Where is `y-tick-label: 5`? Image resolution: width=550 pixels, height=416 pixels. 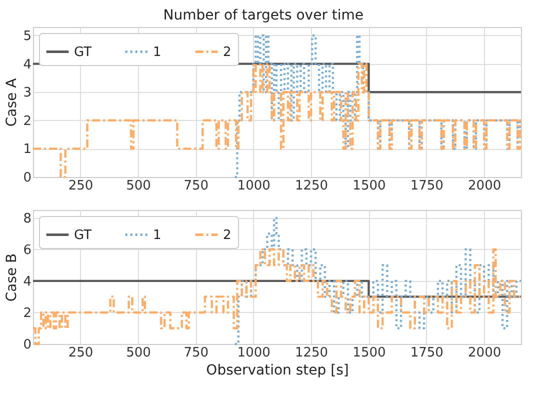
y-tick-label: 5 is located at coordinates (27, 36).